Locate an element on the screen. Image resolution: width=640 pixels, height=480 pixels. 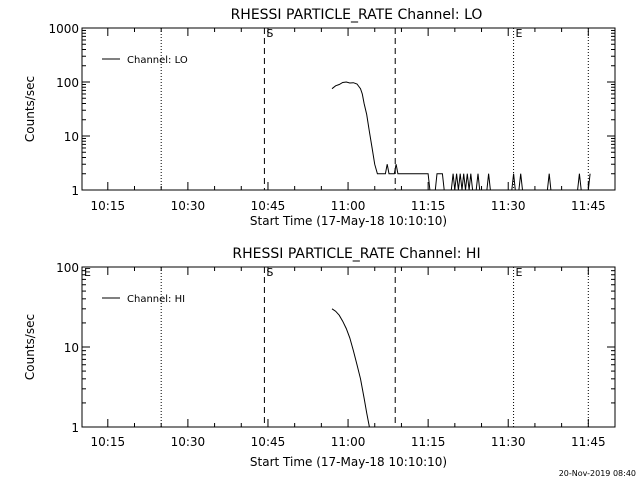
footer-timestamp: 20-Nov-2019 08:40 is located at coordinates (597, 473).